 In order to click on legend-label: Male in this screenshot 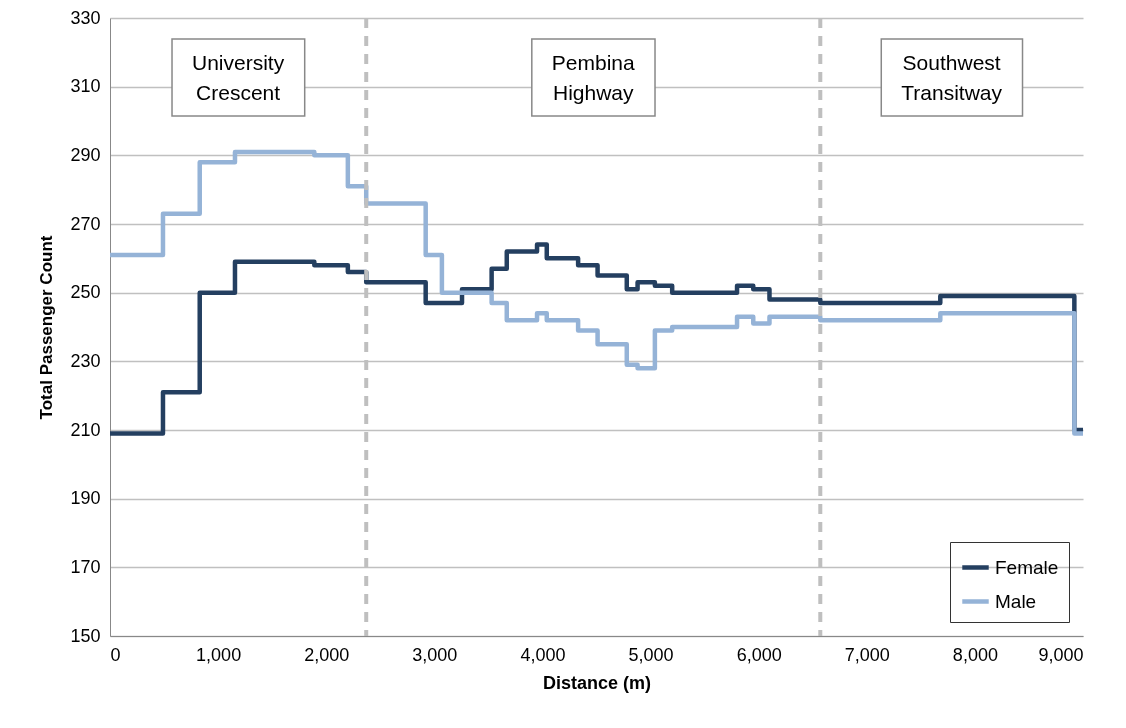, I will do `click(1016, 601)`.